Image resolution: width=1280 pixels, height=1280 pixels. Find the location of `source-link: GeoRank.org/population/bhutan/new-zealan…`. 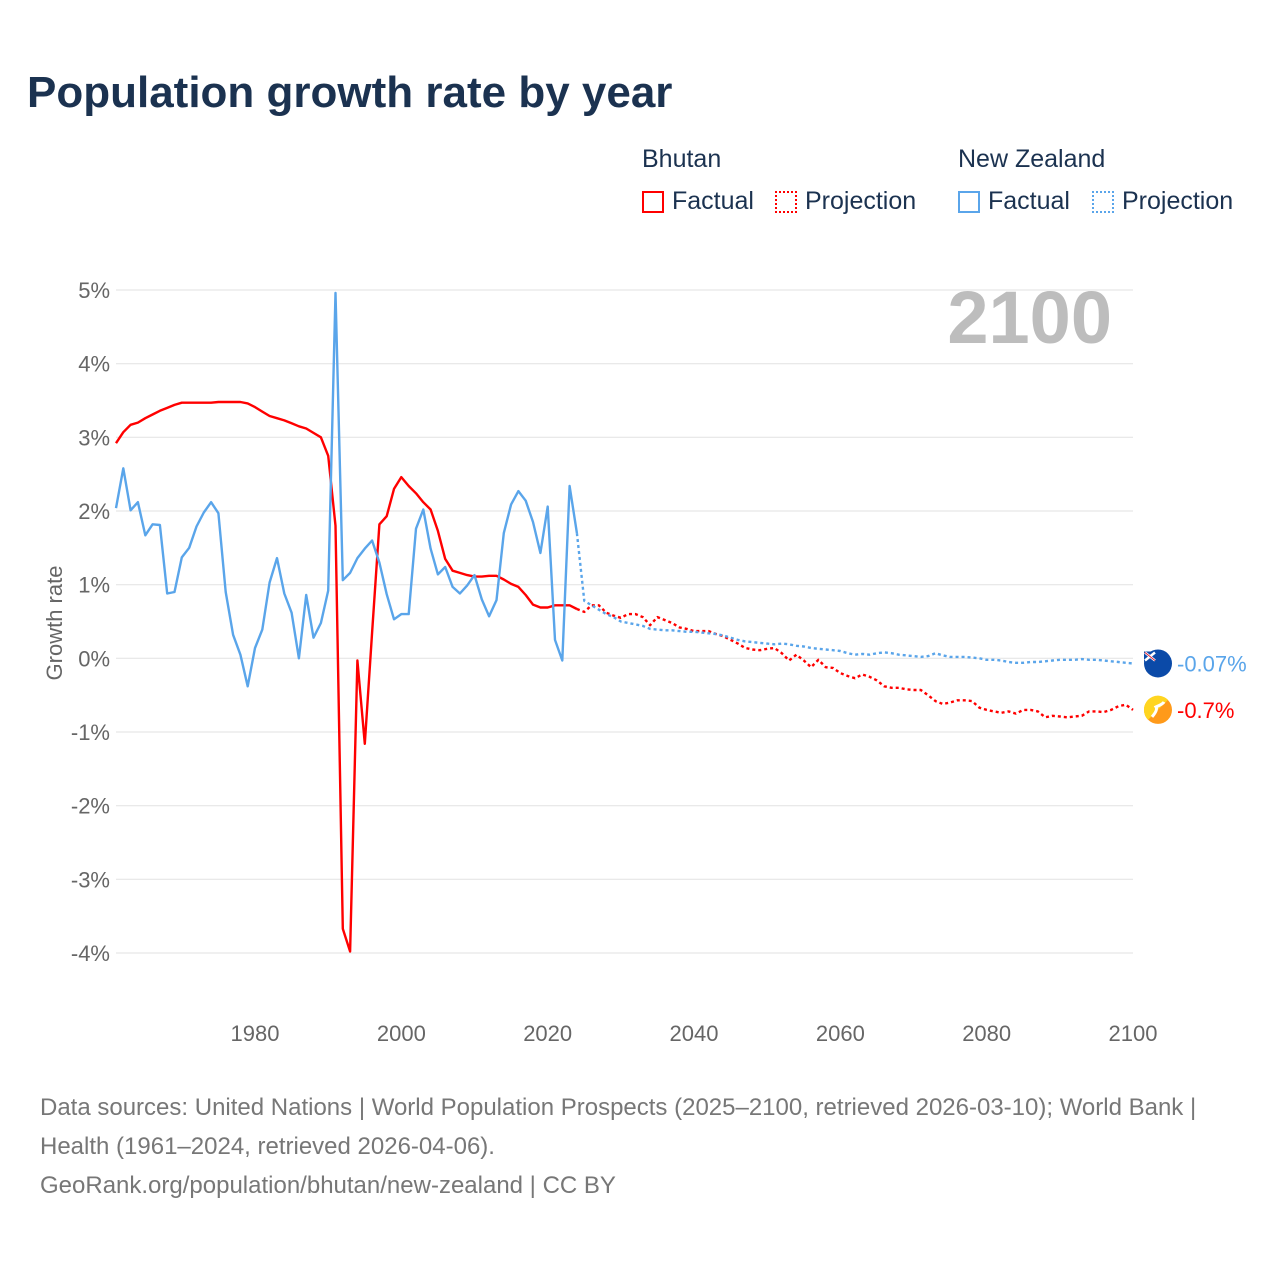

source-link: GeoRank.org/population/bhutan/new-zealan… is located at coordinates (328, 1185).